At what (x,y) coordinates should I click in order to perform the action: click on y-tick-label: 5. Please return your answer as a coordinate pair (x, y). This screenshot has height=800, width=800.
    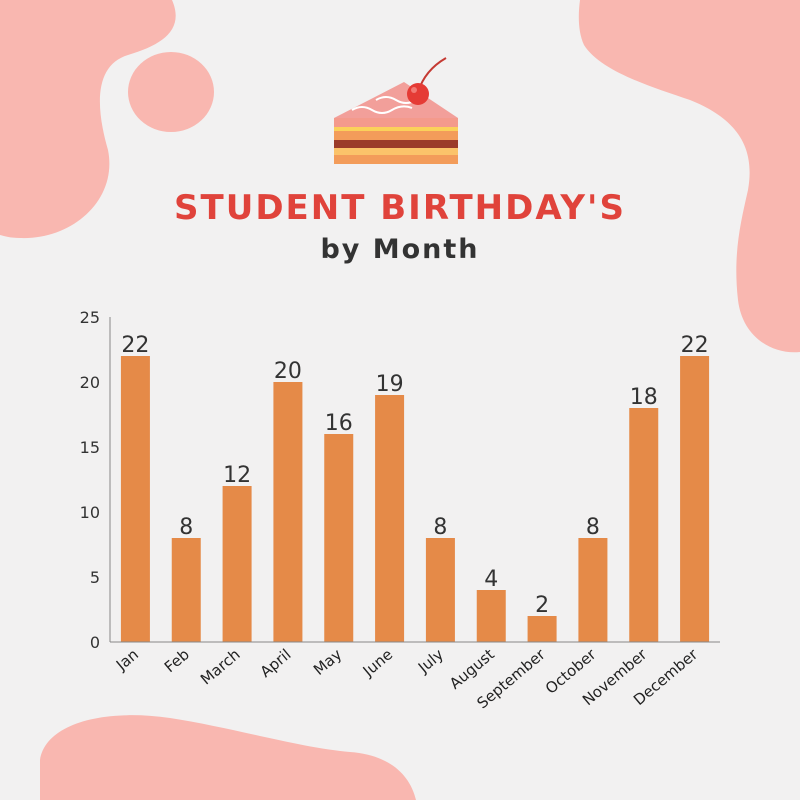
    Looking at the image, I should click on (95, 577).